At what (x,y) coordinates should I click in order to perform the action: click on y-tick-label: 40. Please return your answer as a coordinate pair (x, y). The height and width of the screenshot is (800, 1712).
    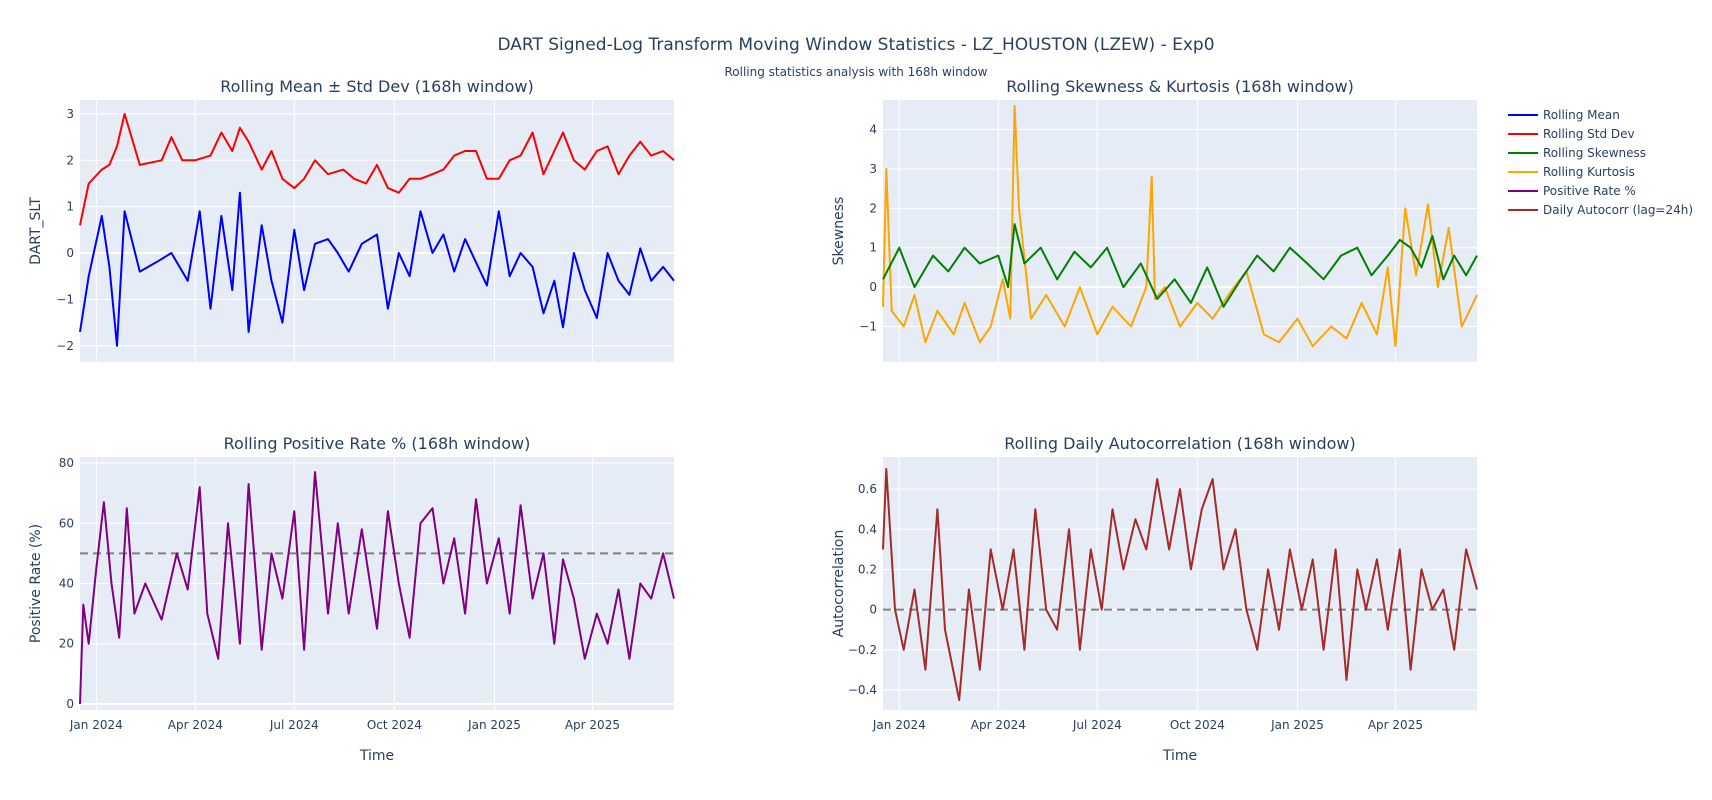
    Looking at the image, I should click on (66, 584).